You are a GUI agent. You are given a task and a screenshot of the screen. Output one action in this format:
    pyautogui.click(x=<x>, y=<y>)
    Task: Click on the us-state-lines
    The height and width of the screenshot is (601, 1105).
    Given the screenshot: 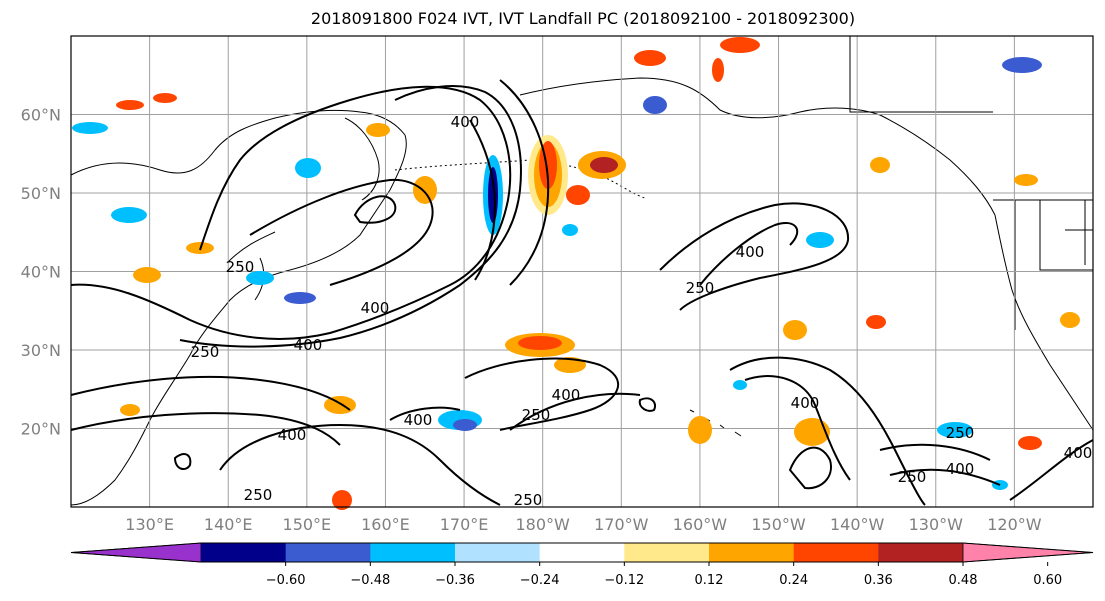 What is the action you would take?
    pyautogui.click(x=1053, y=265)
    